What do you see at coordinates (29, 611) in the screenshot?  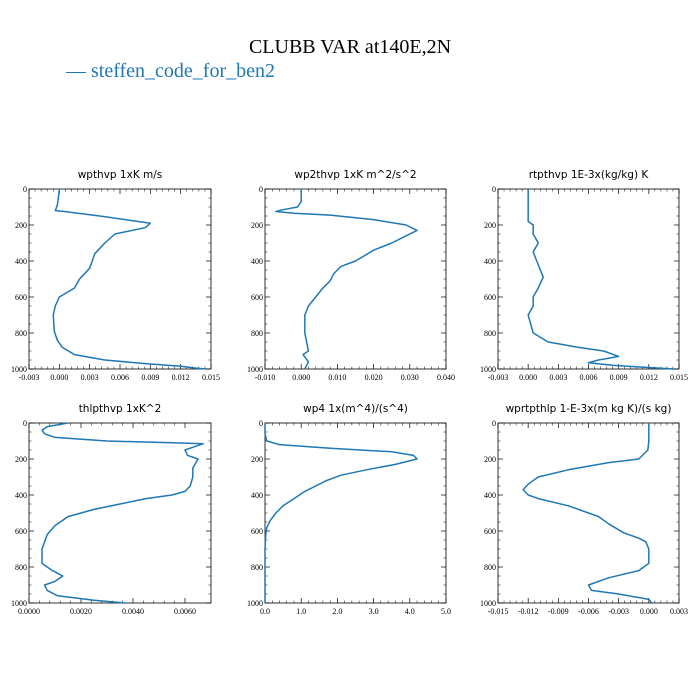 I see `x-tick-label: 0.0000` at bounding box center [29, 611].